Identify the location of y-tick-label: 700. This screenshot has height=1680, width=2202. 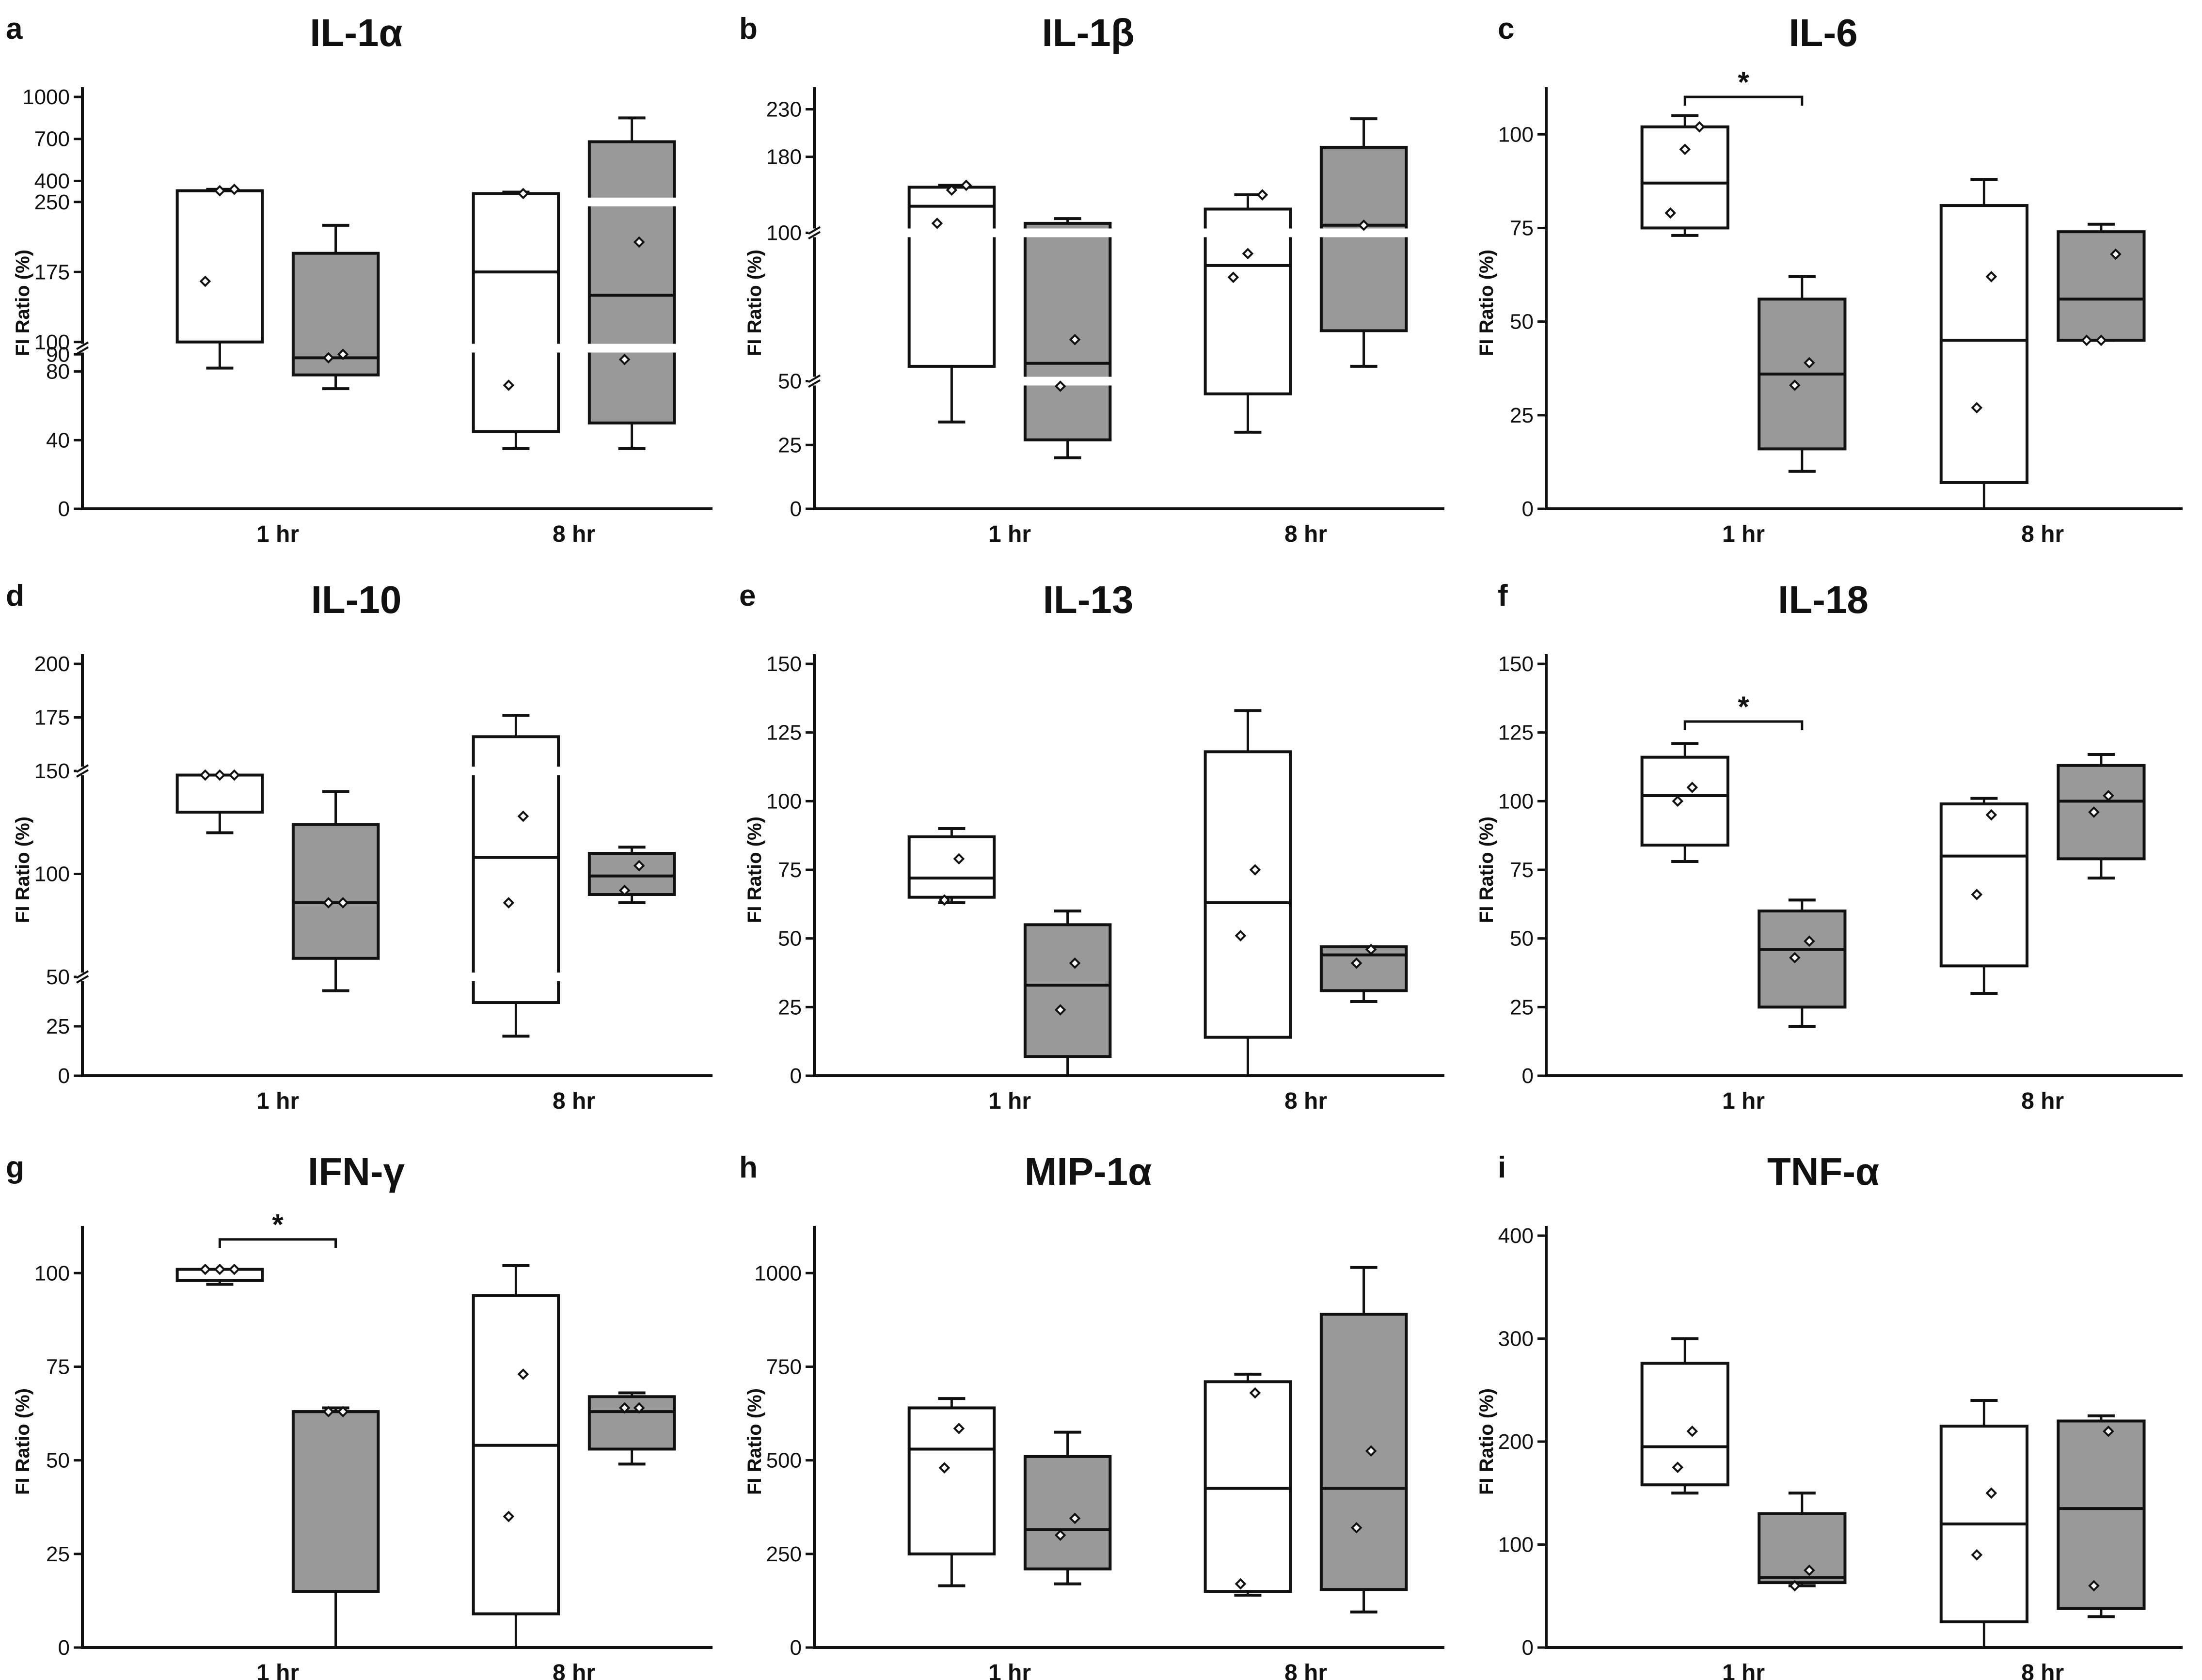
(52, 139).